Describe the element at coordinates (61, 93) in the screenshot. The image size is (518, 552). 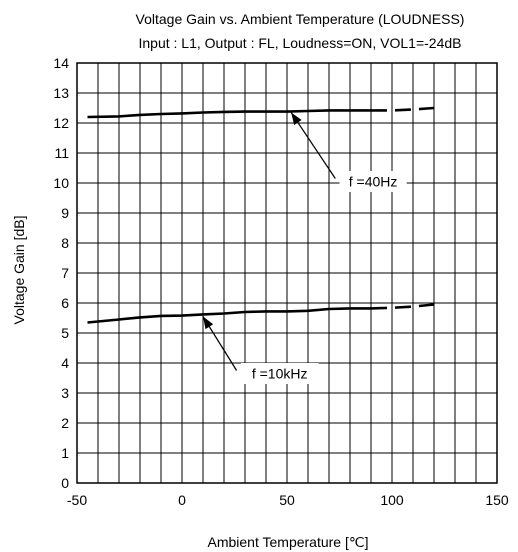
I see `y-tick-label: 13` at that location.